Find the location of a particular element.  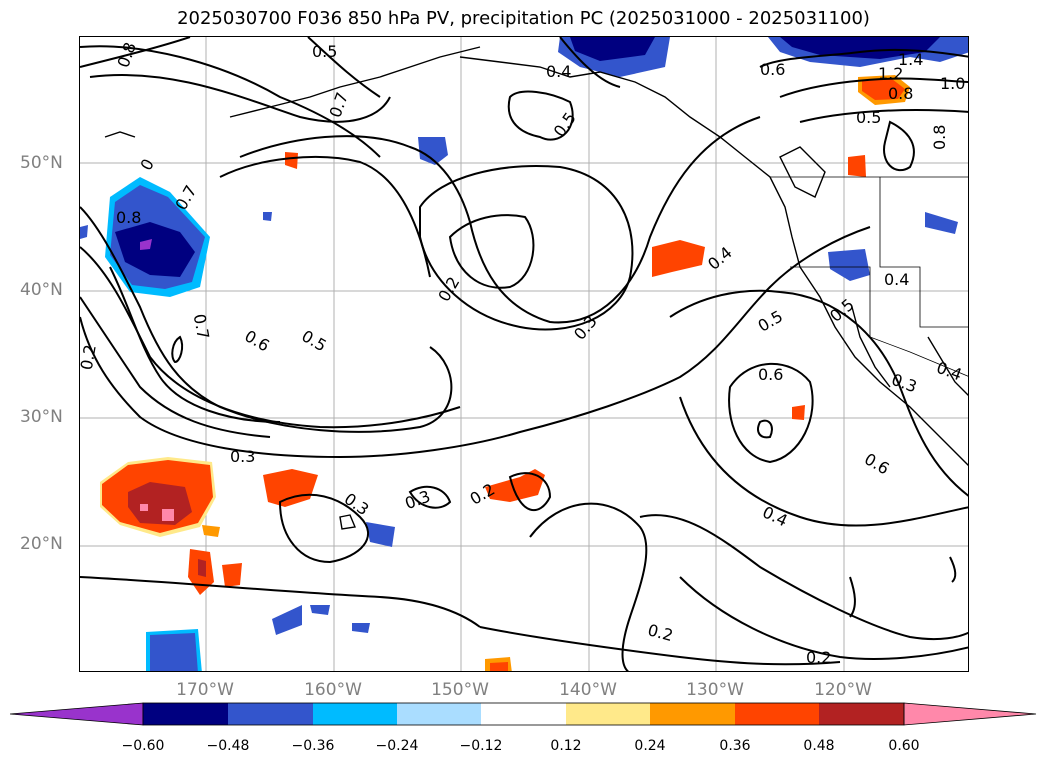

lon-label-160w: 160°W is located at coordinates (333, 690).